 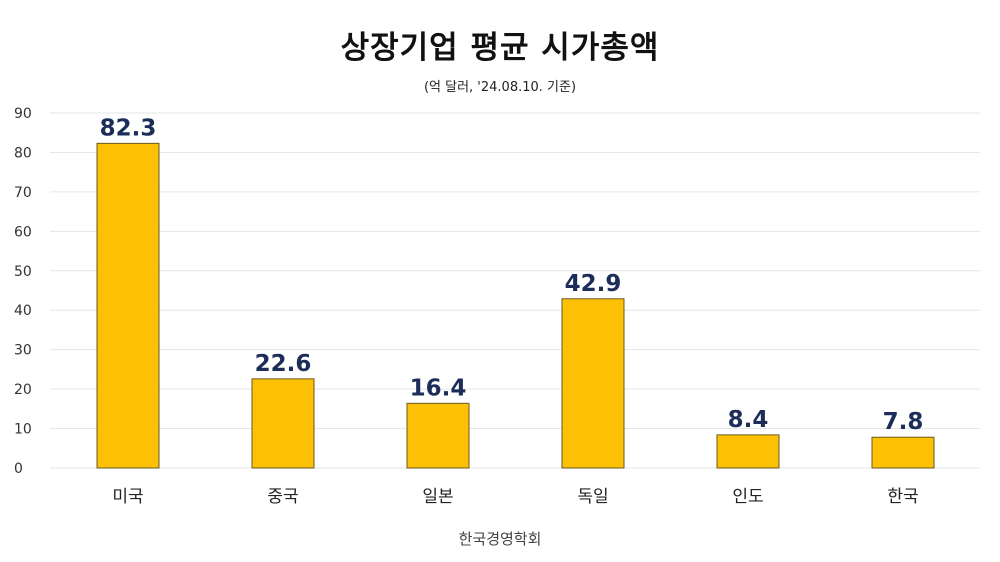 I want to click on category-label: 한국, so click(x=902, y=497).